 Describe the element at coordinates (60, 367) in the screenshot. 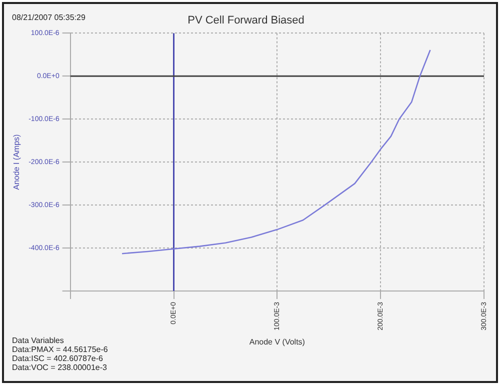

I see `text: Data:VOC = 238.00001e-3` at that location.